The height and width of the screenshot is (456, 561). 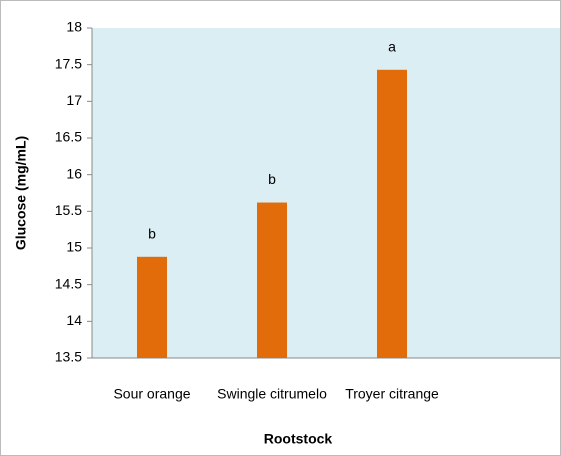 I want to click on y-tick-label: 18, so click(x=74, y=27).